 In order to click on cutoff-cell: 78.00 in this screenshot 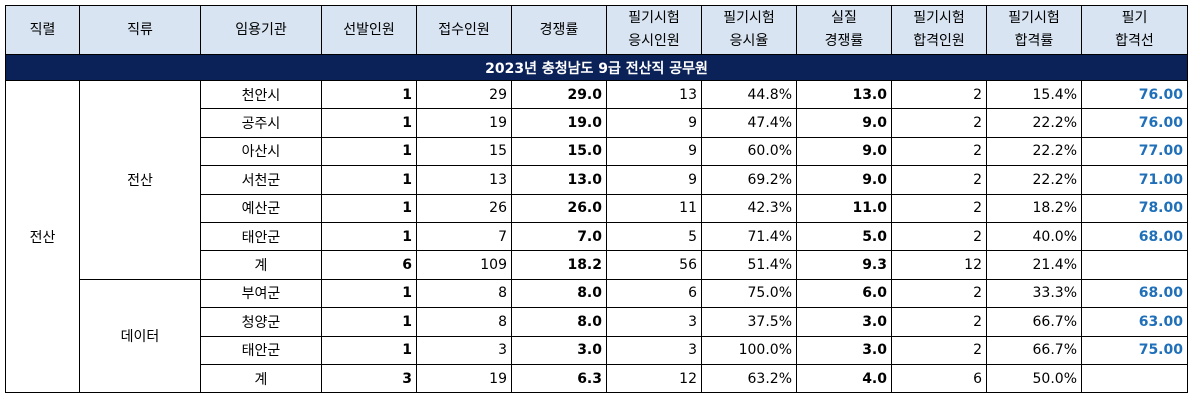, I will do `click(1134, 208)`.